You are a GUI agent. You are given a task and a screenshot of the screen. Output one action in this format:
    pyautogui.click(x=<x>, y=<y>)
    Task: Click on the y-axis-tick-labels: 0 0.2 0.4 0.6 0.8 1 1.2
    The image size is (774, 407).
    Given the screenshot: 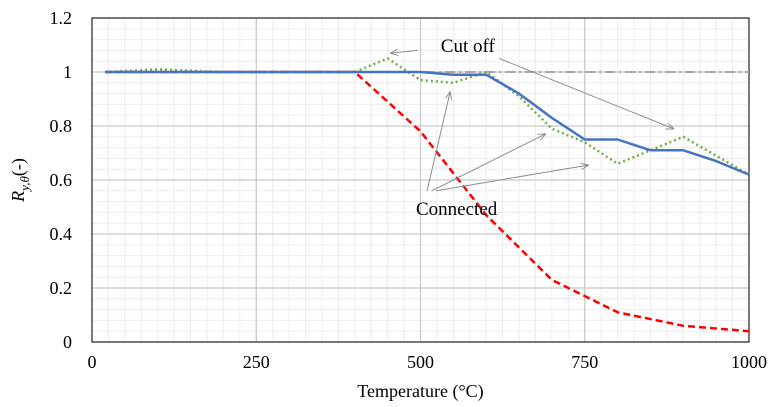 What is the action you would take?
    pyautogui.click(x=61, y=180)
    